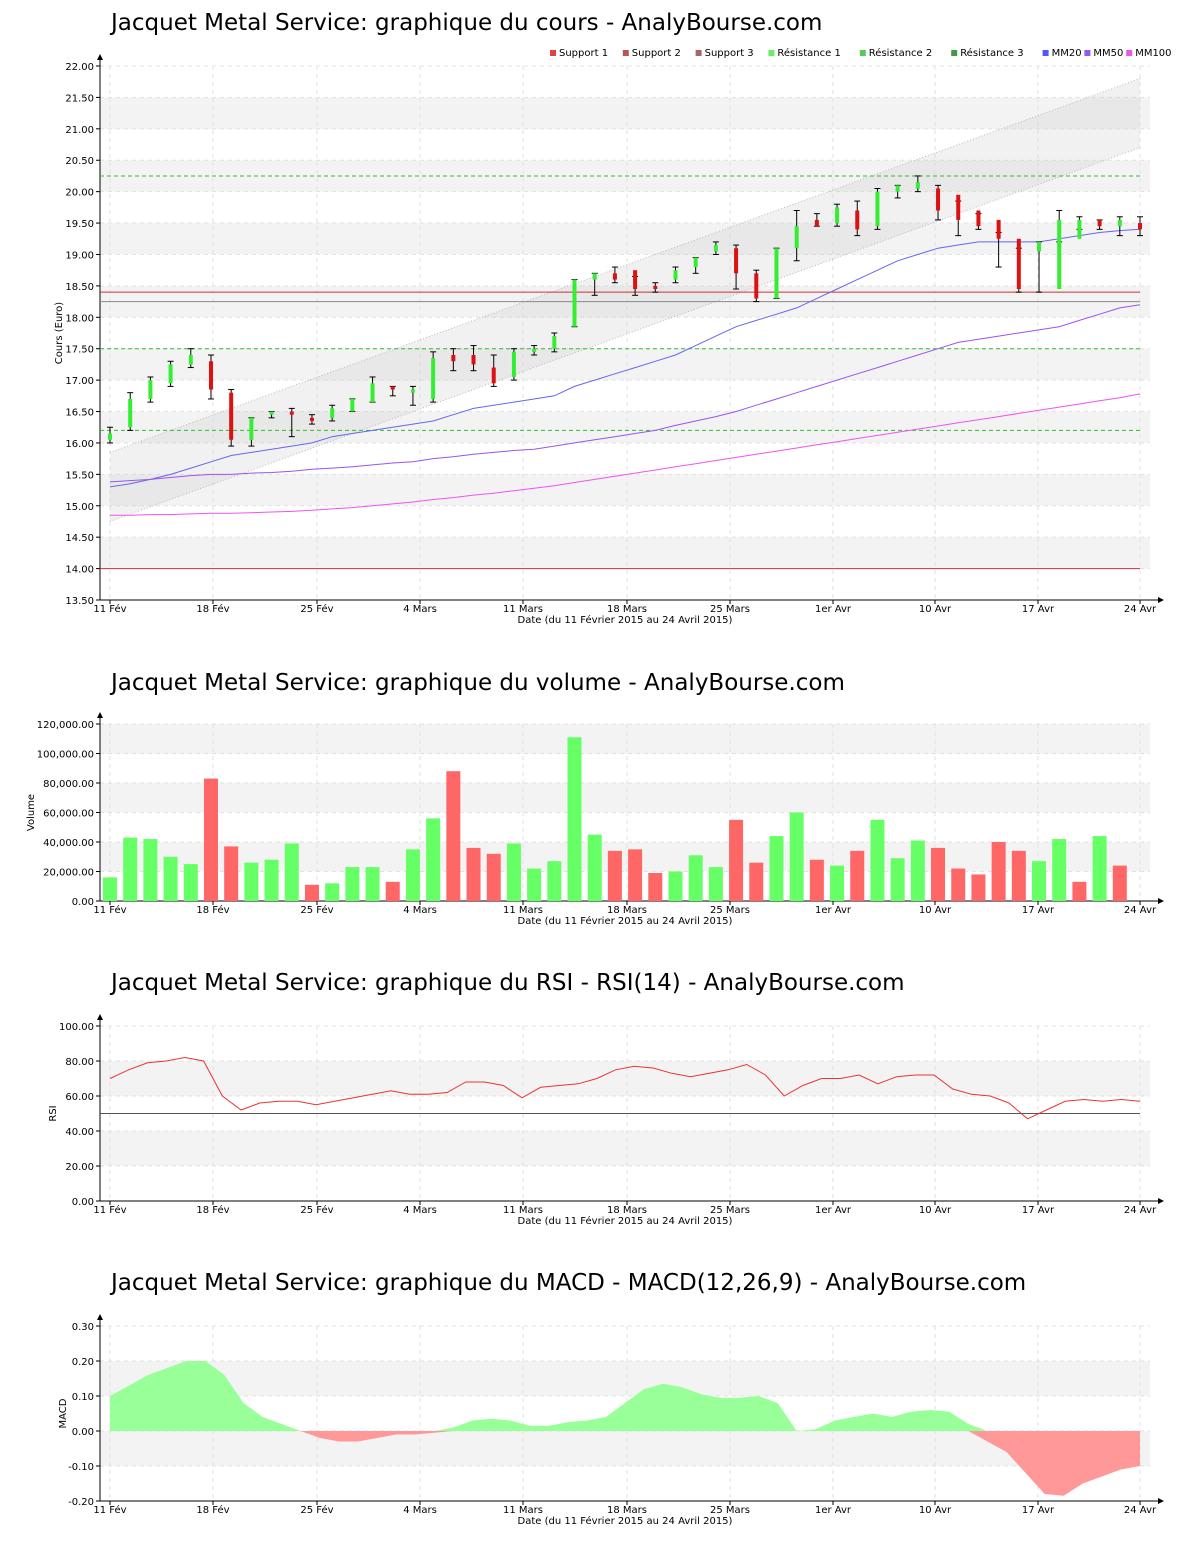  Describe the element at coordinates (68, 873) in the screenshot. I see `volume-y-tick-label: 20,000.00` at that location.